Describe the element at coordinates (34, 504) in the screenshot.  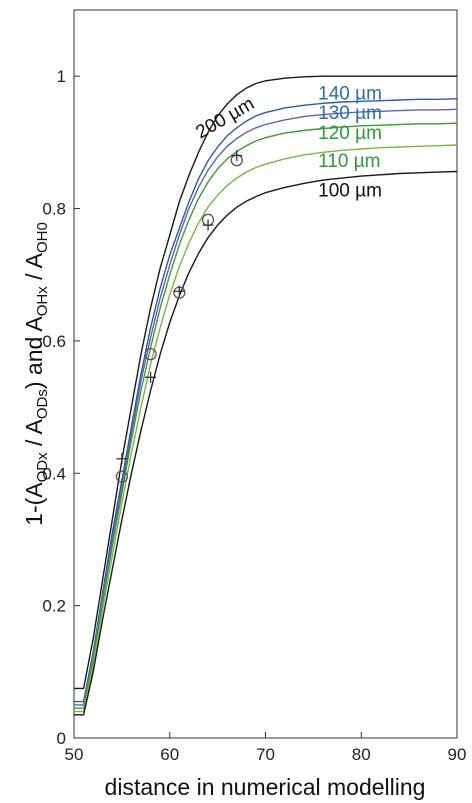
I see `y-label-prefix: 1-(A` at that location.